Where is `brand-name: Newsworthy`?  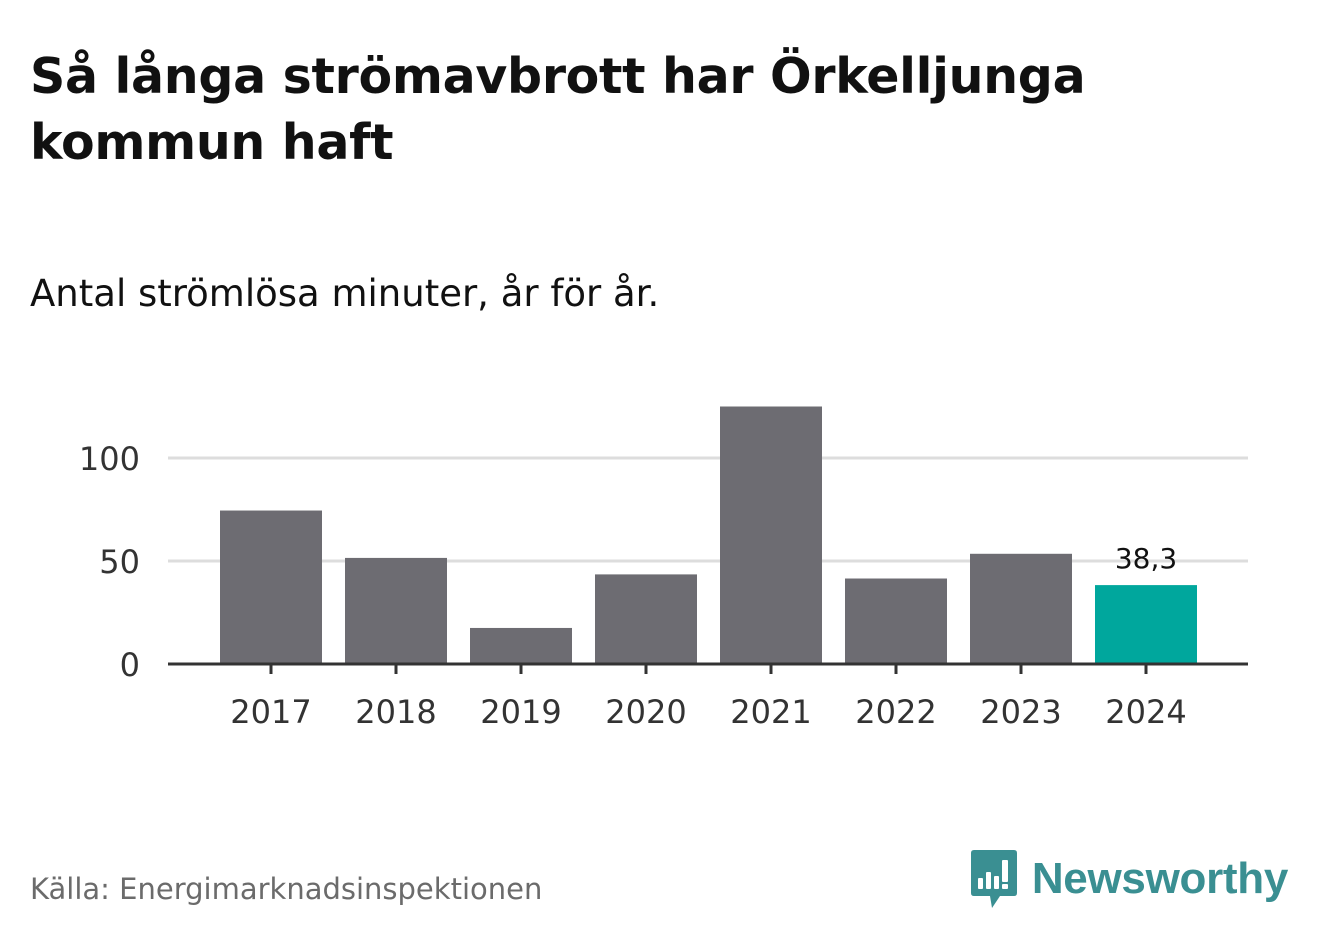
brand-name: Newsworthy is located at coordinates (1159, 878).